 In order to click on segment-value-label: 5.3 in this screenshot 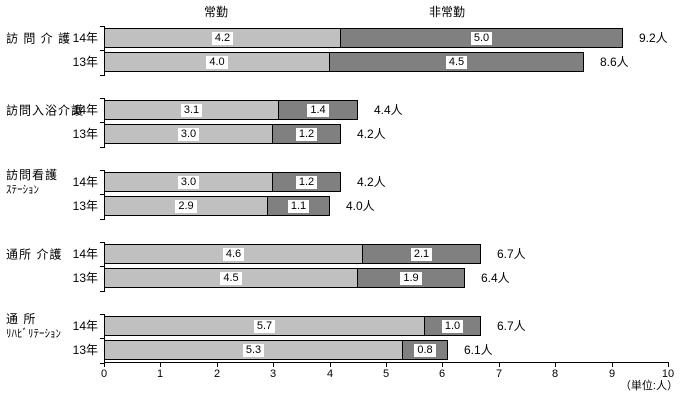, I will do `click(253, 350)`.